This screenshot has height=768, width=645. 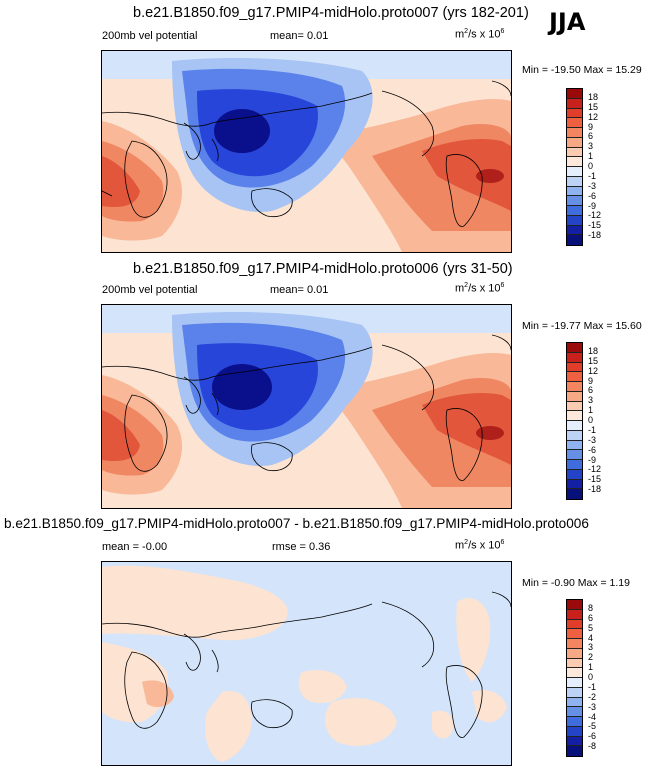 I want to click on panel-3-colorbar, so click(x=574, y=678).